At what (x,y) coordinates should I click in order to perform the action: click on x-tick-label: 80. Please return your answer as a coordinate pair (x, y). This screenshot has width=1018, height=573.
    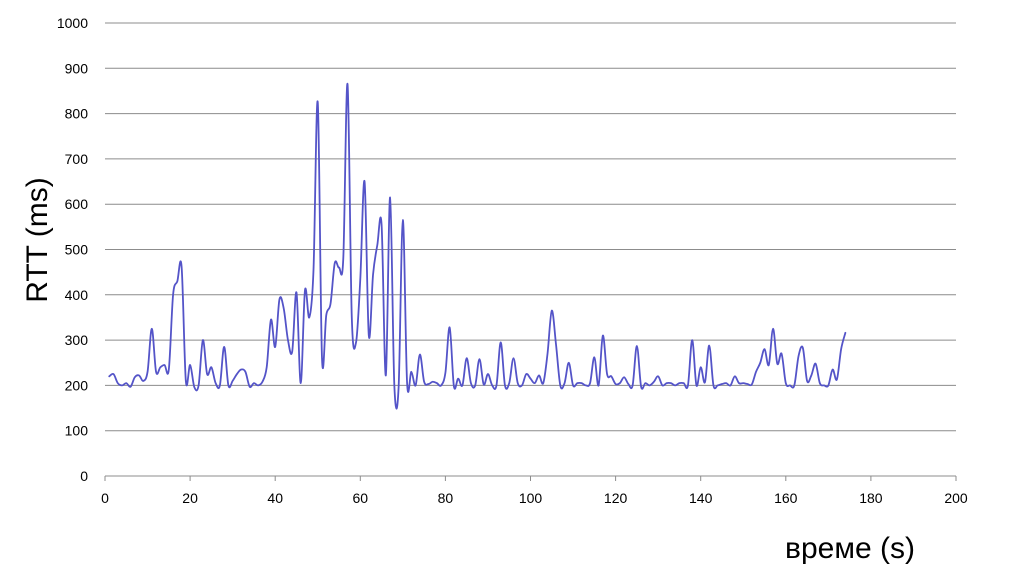
    Looking at the image, I should click on (446, 498).